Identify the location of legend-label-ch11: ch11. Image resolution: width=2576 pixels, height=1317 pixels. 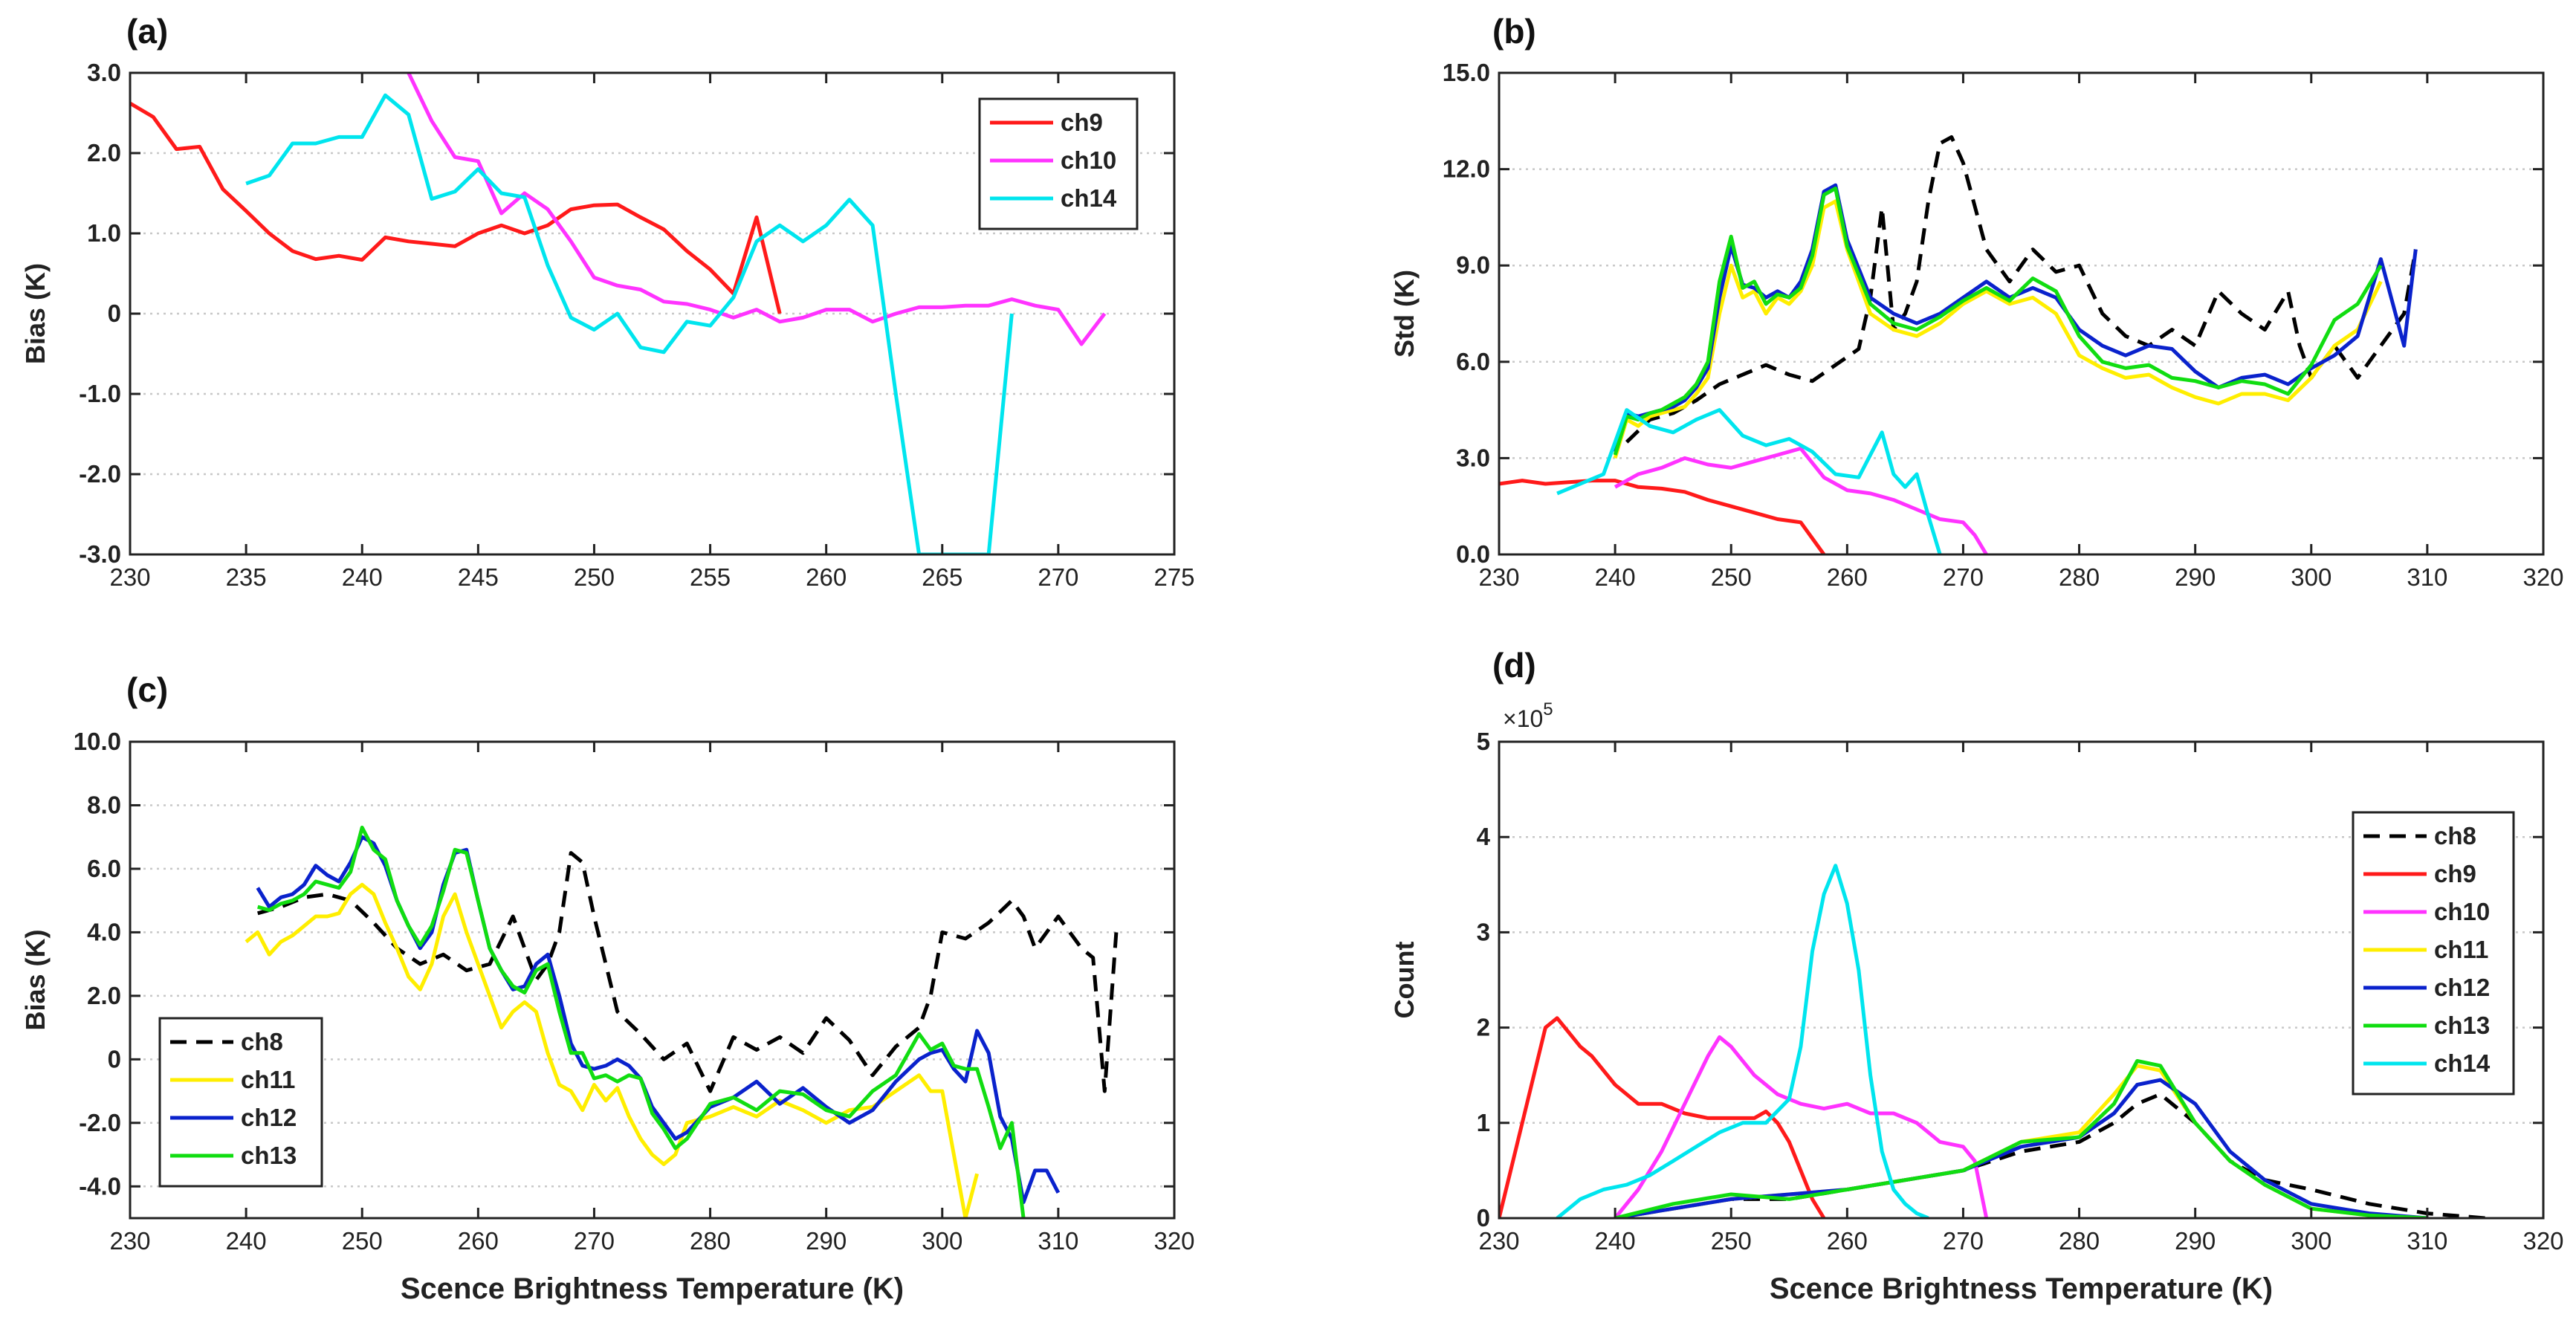
(2461, 950).